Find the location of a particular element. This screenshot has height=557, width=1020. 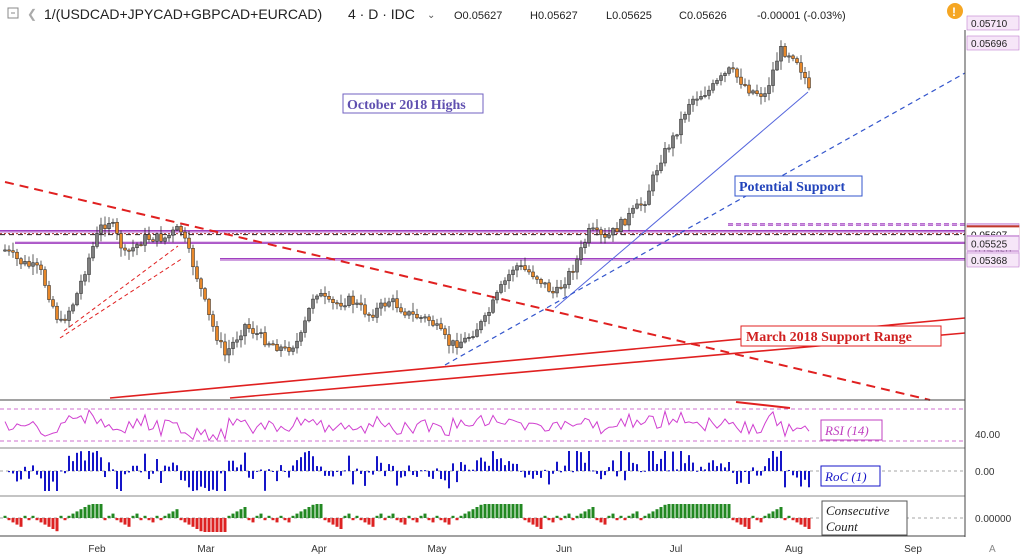

roc-label: RoC (1) is located at coordinates (845, 476).